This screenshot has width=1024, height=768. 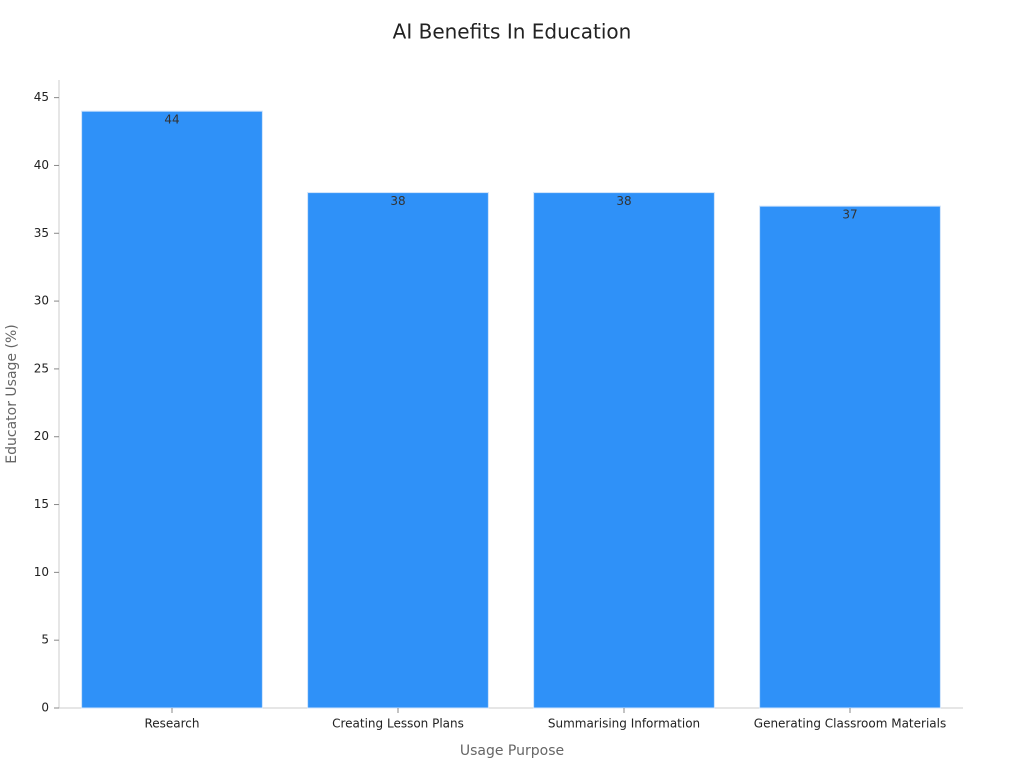 What do you see at coordinates (850, 724) in the screenshot?
I see `x-tick-label: Generating Classroom Materials` at bounding box center [850, 724].